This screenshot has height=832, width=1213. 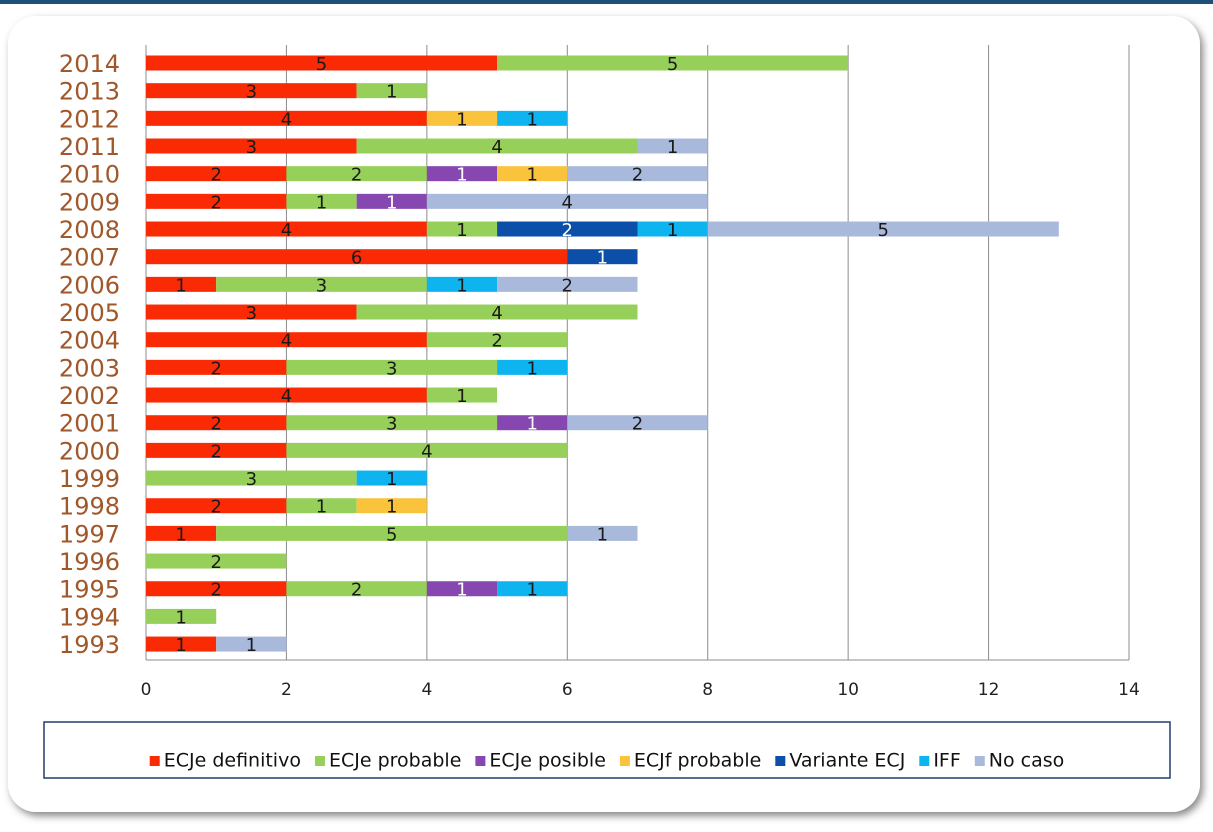 I want to click on y-tick-label: 2009, so click(x=89, y=202).